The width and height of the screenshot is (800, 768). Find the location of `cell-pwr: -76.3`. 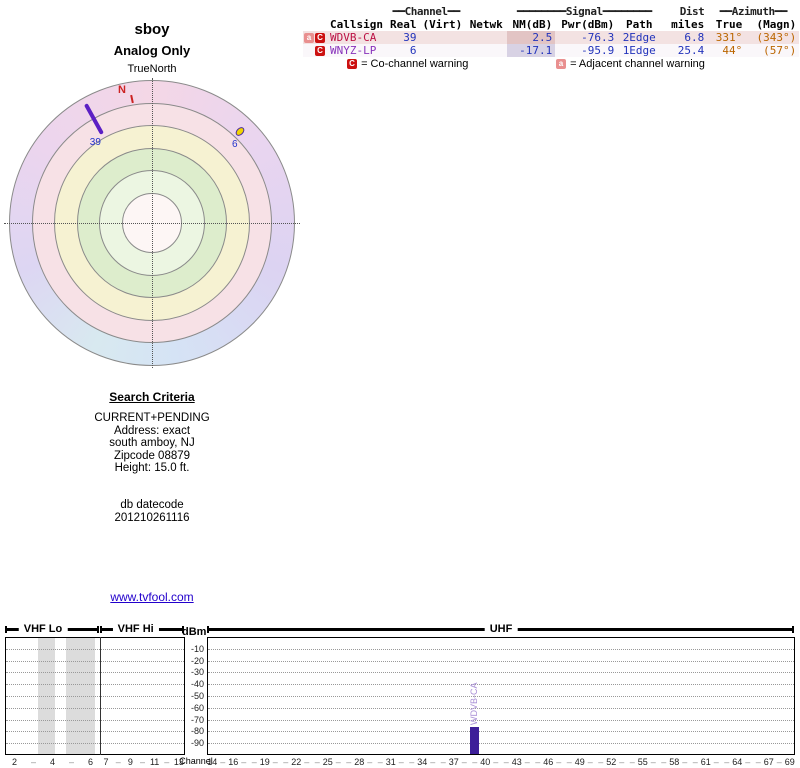

cell-pwr: -76.3 is located at coordinates (598, 37).